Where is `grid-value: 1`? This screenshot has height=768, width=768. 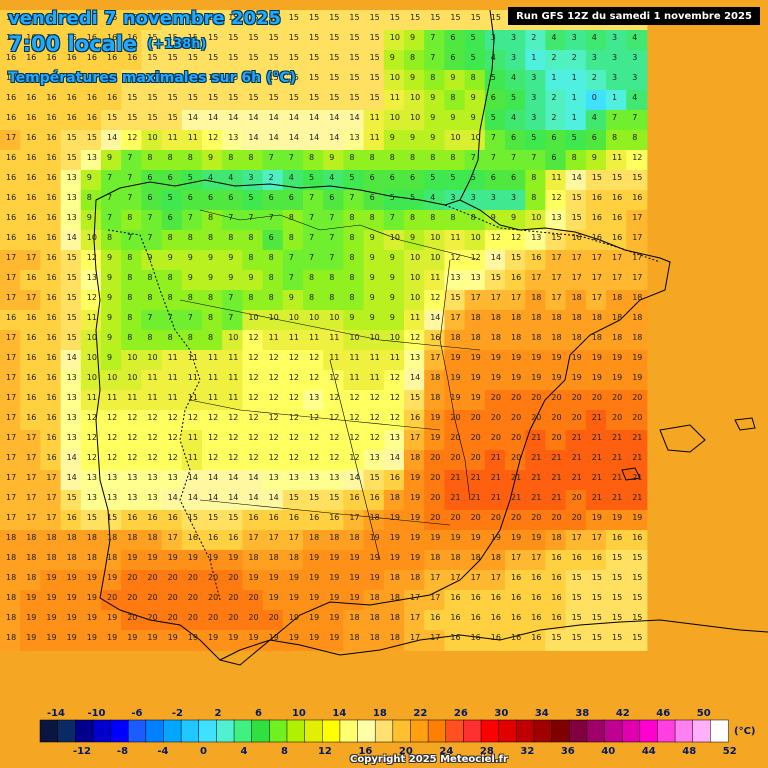 grid-value: 1 is located at coordinates (574, 97).